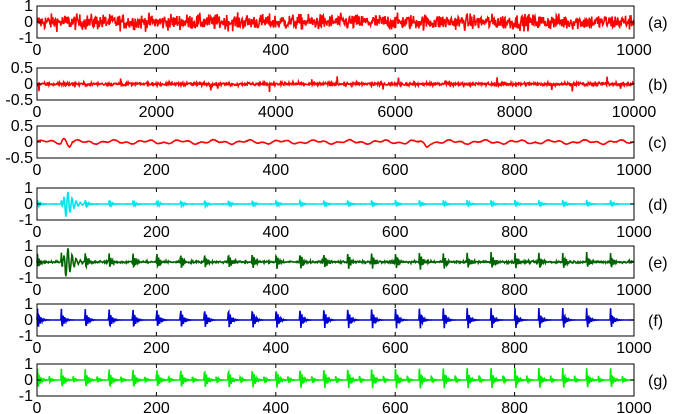 This screenshot has width=685, height=414. Describe the element at coordinates (658, 205) in the screenshot. I see `panel-label: (d)` at that location.